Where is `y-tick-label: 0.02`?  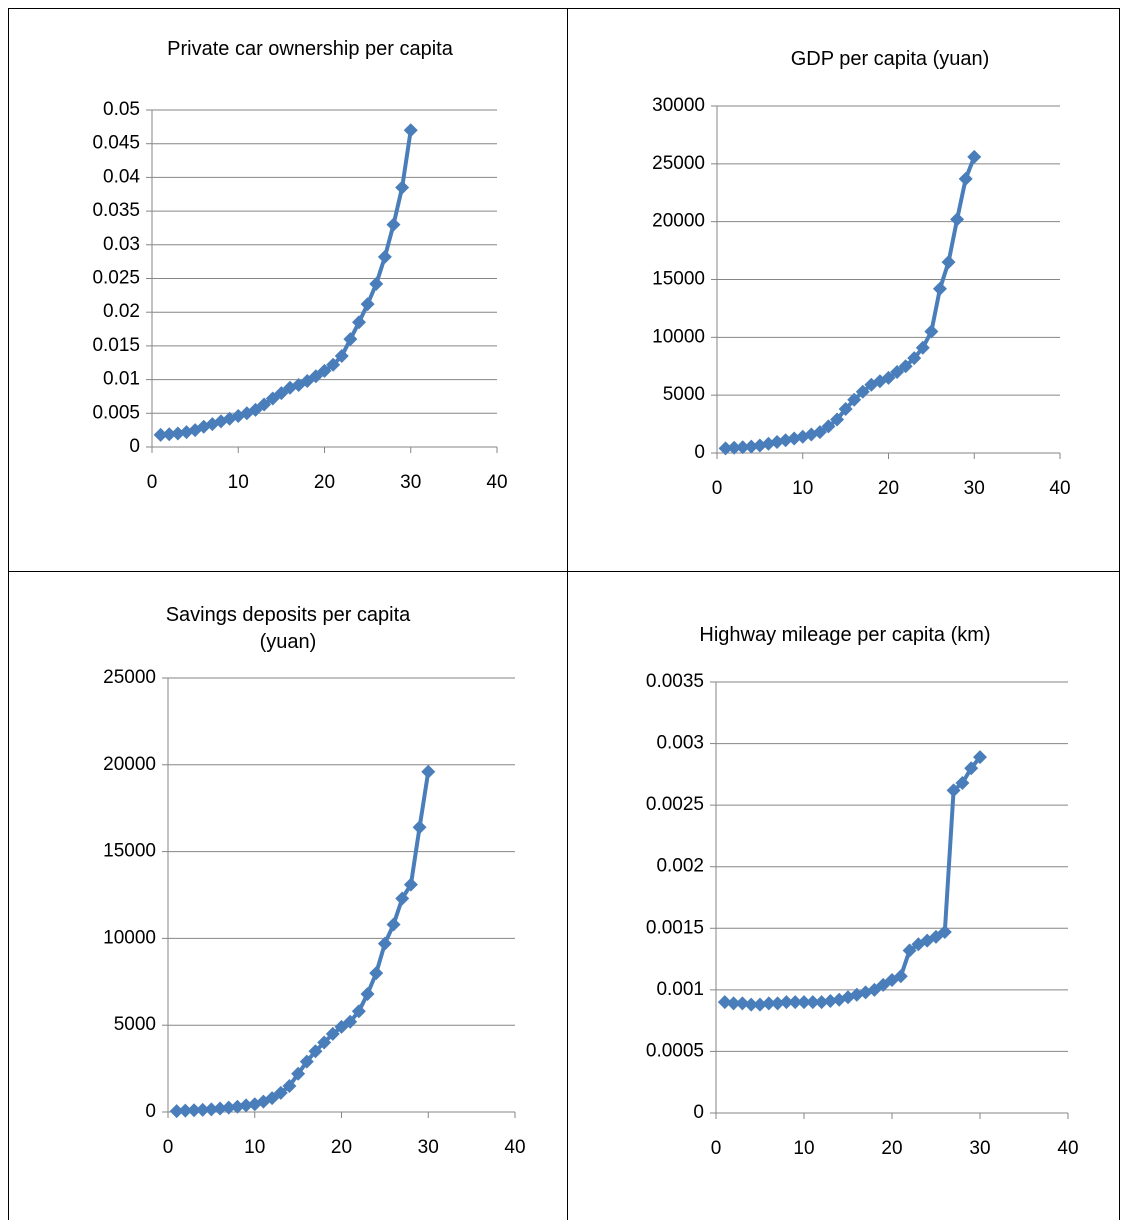 y-tick-label: 0.02 is located at coordinates (121, 311).